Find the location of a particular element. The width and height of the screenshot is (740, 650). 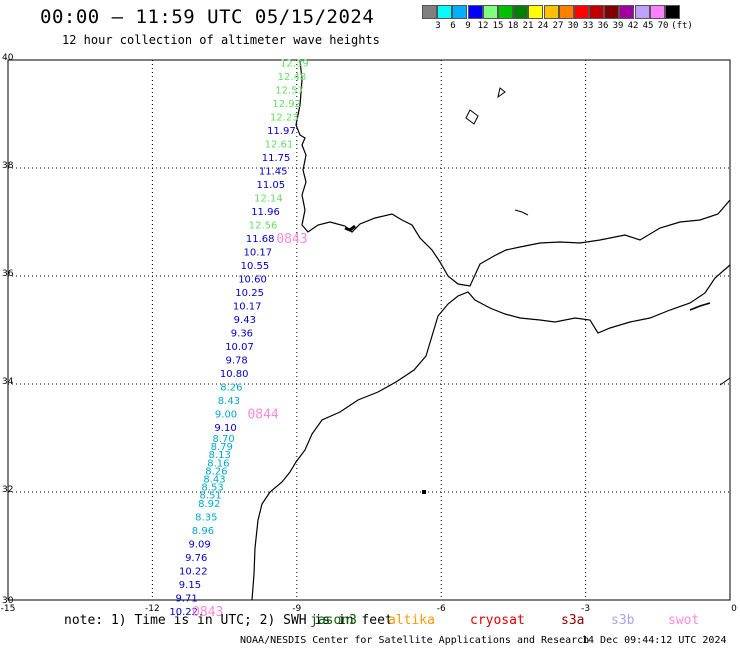

latitude-label: 40 is located at coordinates (8, 58).